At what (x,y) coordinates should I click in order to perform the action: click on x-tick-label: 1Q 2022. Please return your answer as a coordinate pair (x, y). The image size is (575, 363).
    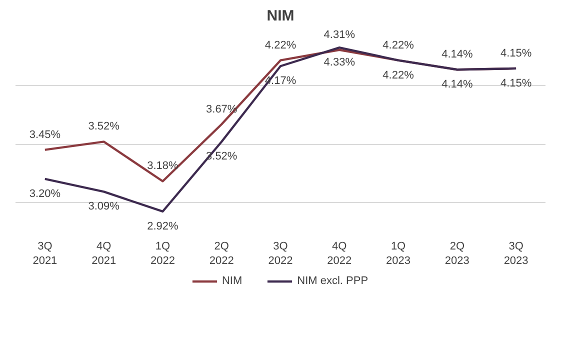
    Looking at the image, I should click on (162, 253).